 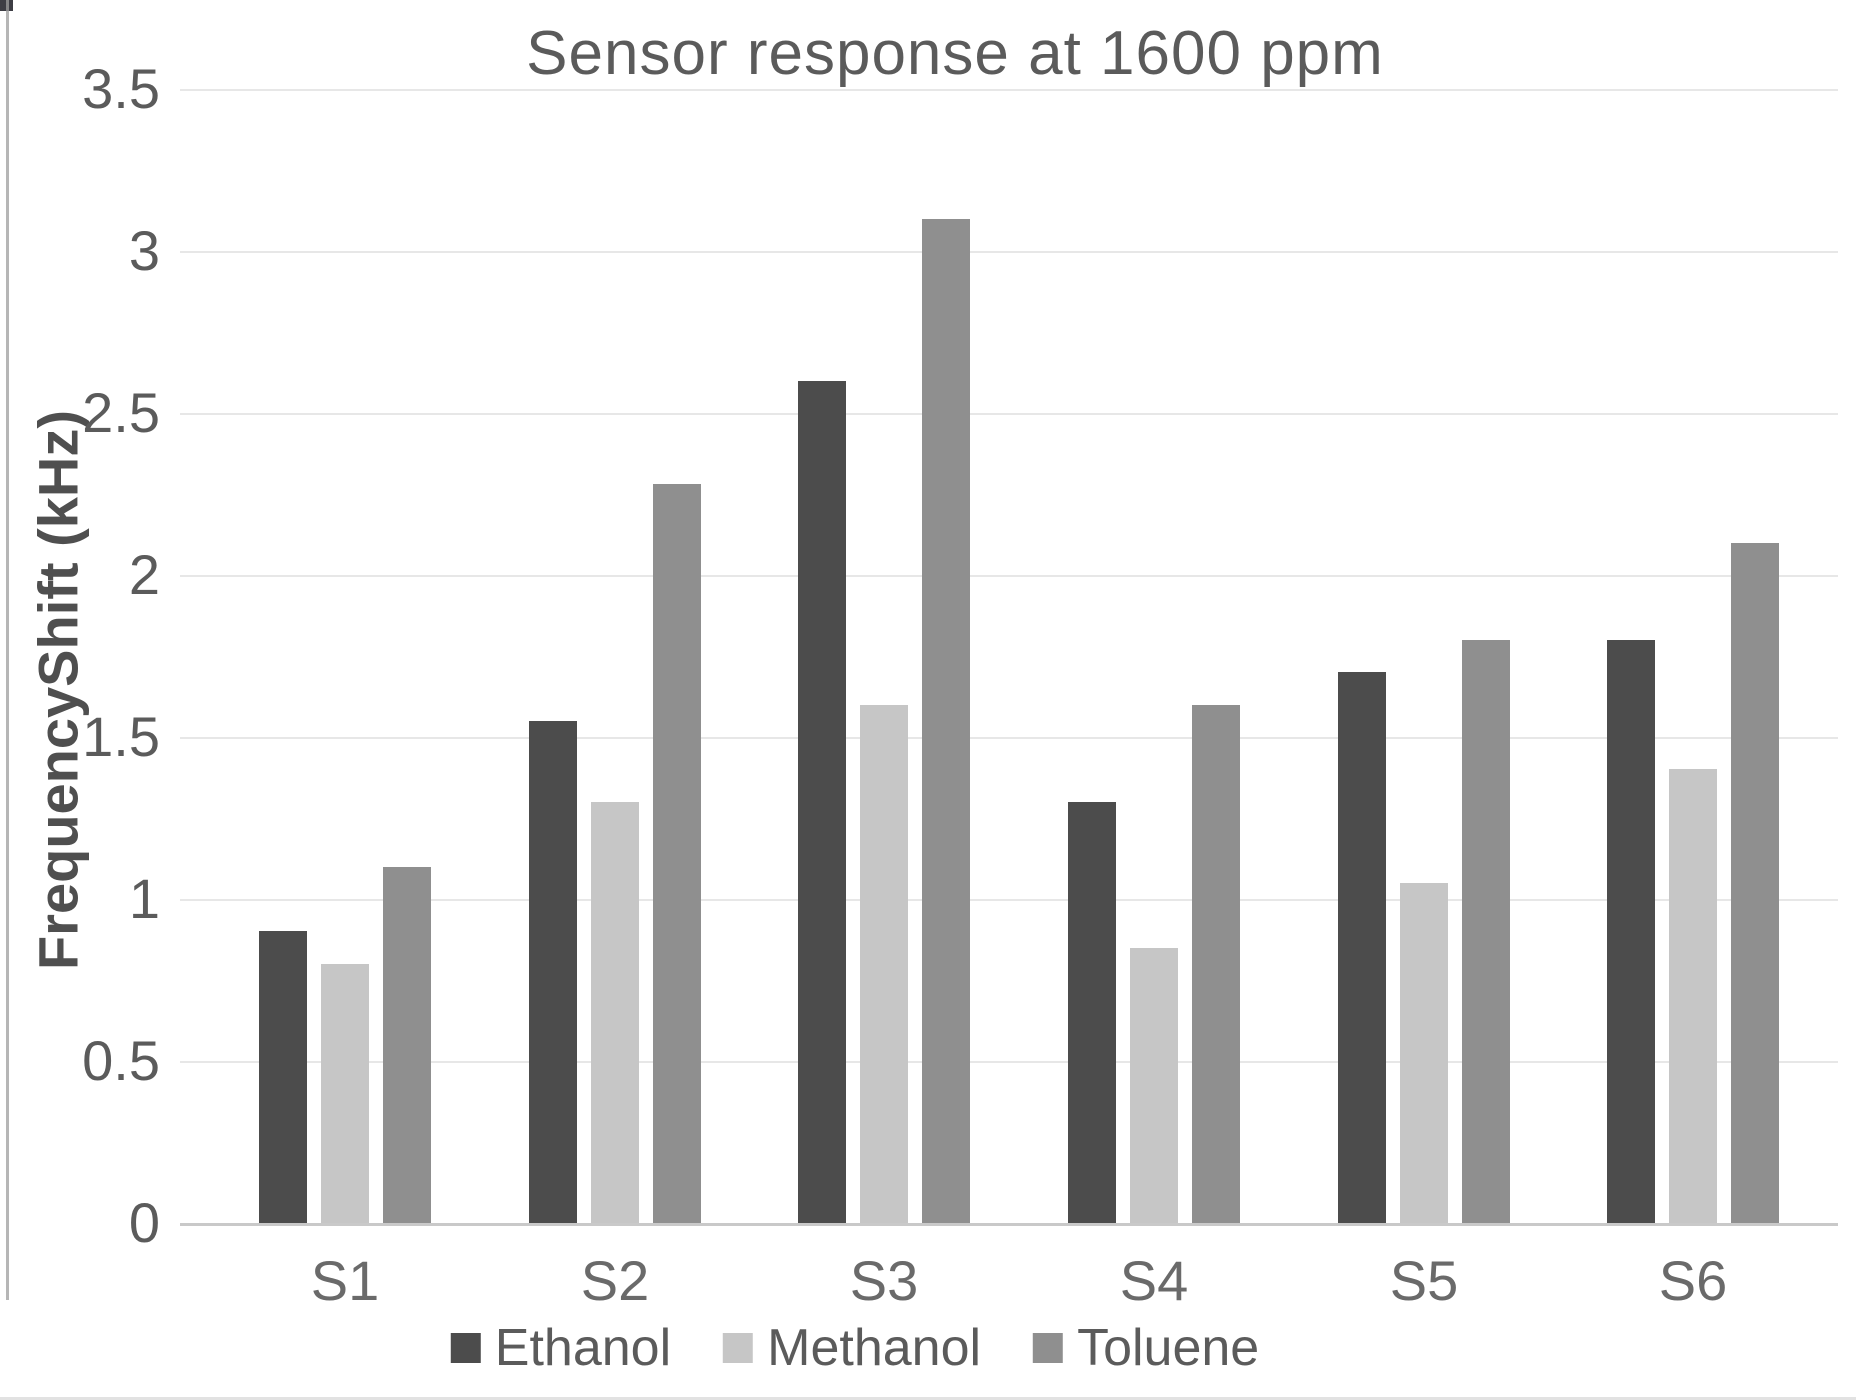 I want to click on bar-methanol-s2, so click(x=615, y=1012).